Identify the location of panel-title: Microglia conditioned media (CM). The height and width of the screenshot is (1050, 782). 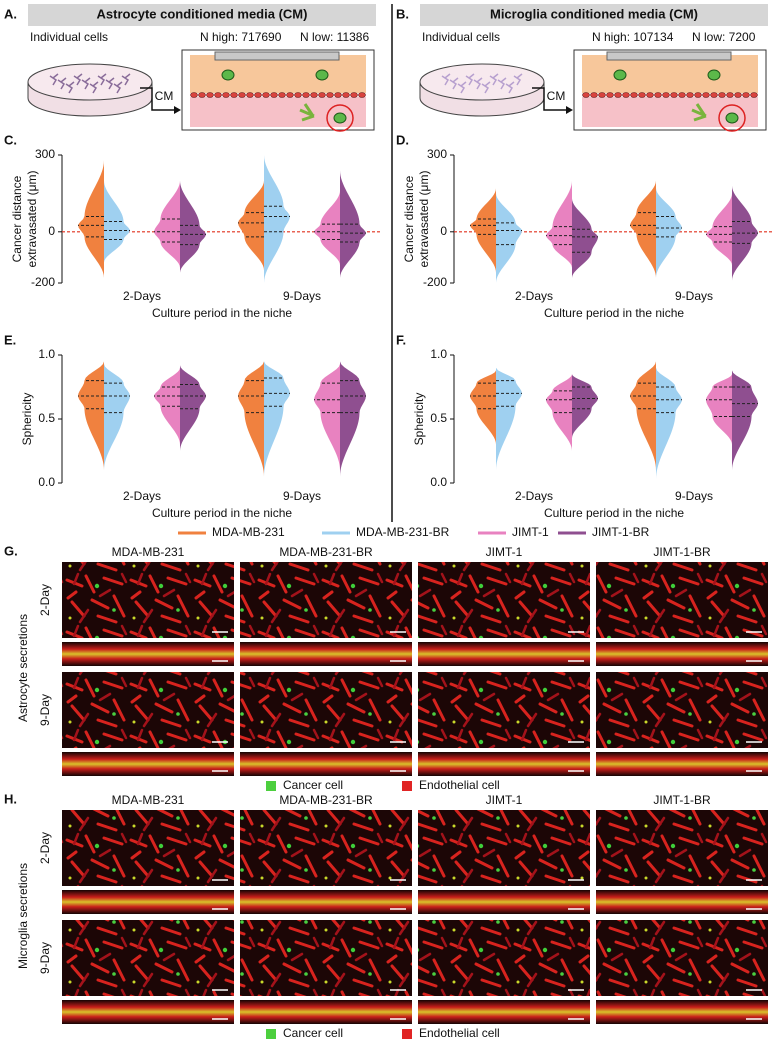
(594, 13).